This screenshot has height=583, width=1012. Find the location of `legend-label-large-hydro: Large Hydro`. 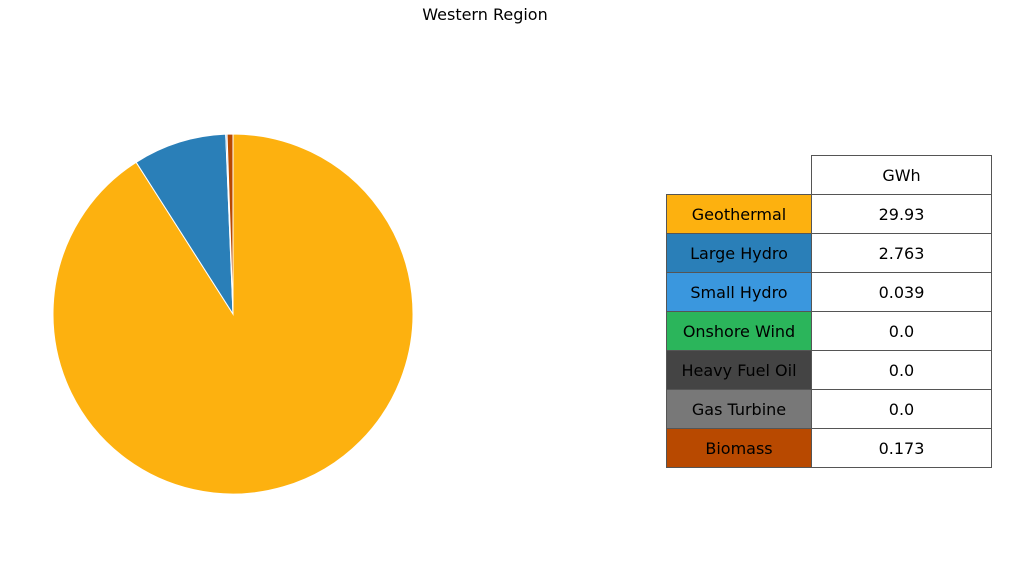

legend-label-large-hydro: Large Hydro is located at coordinates (739, 253).